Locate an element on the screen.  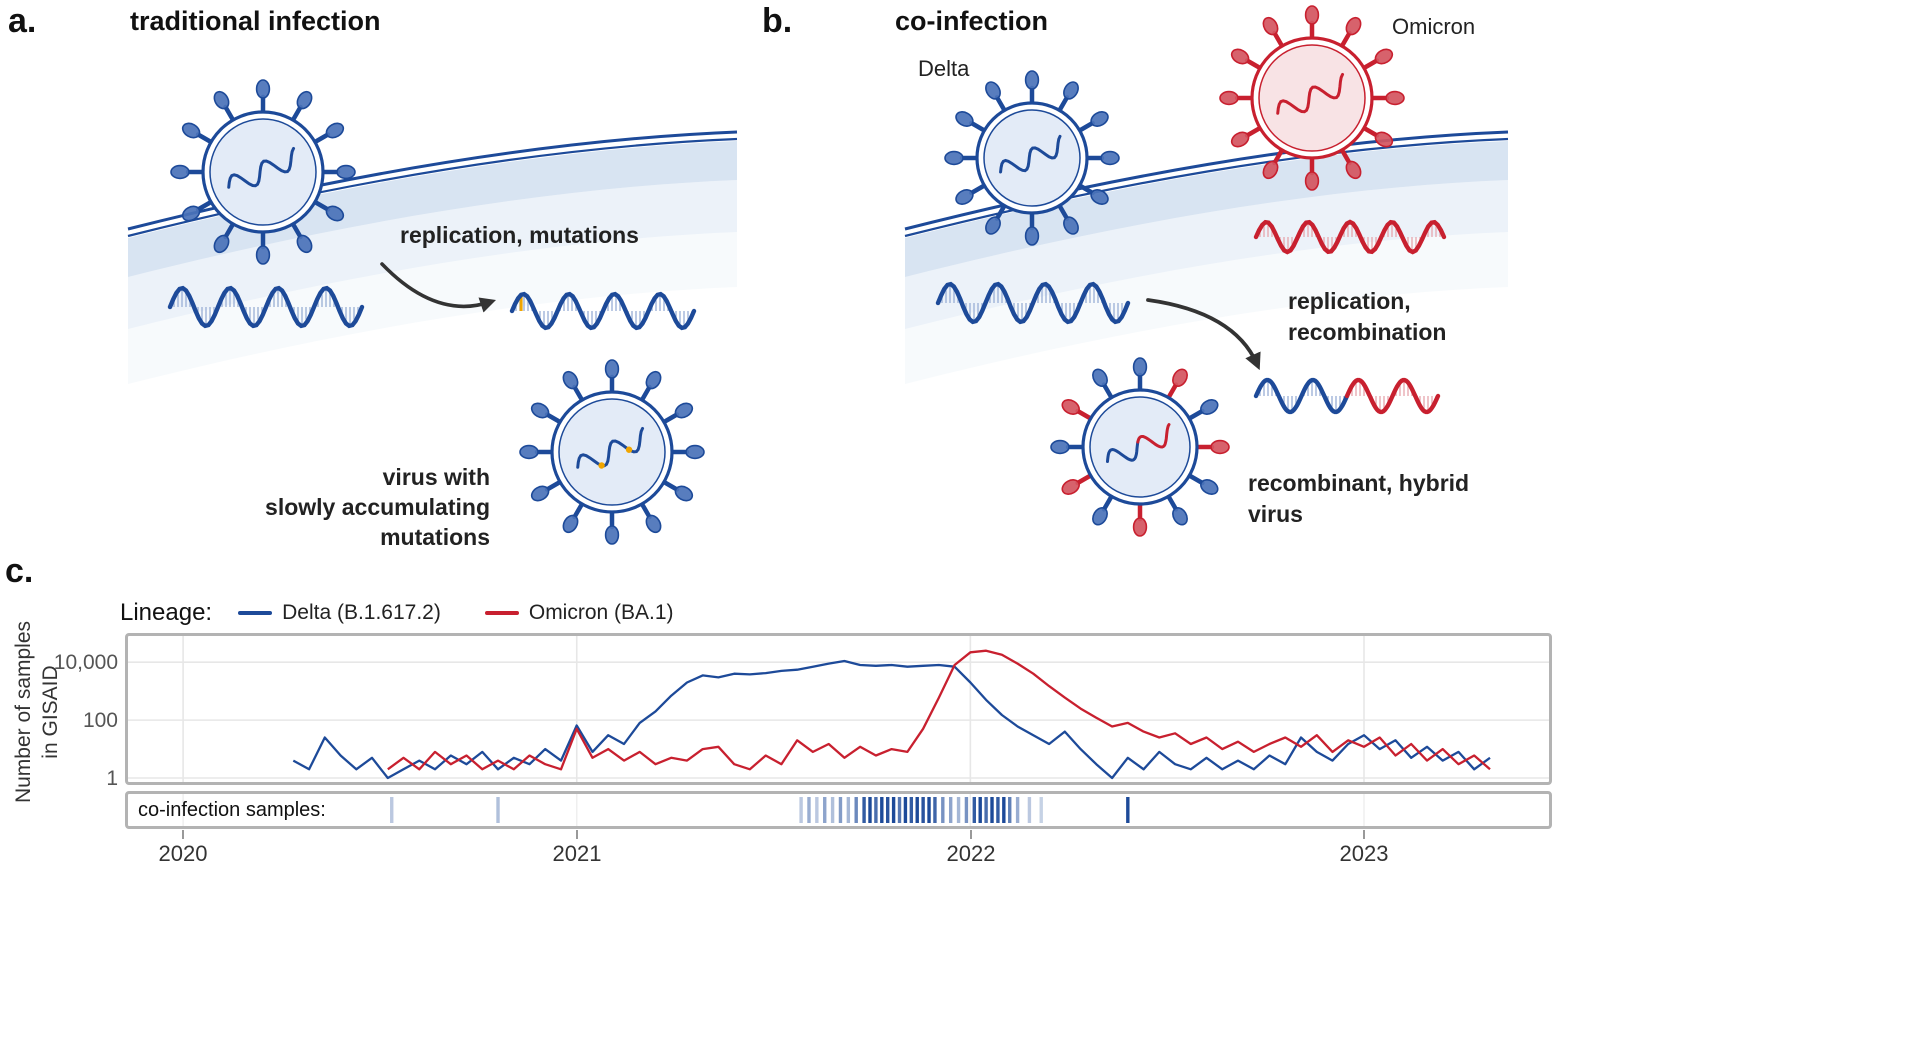
mutated-virus-label-line2: slowly accumulating mutations is located at coordinates (377, 522).